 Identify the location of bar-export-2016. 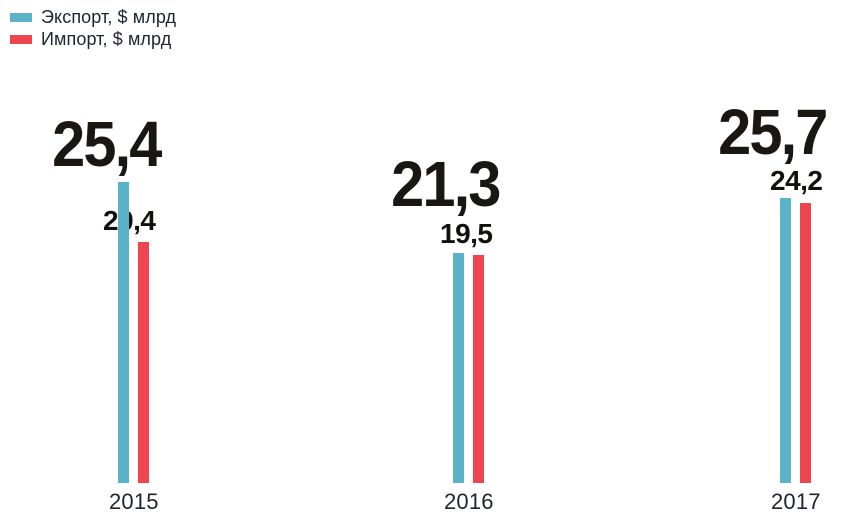
(458, 368).